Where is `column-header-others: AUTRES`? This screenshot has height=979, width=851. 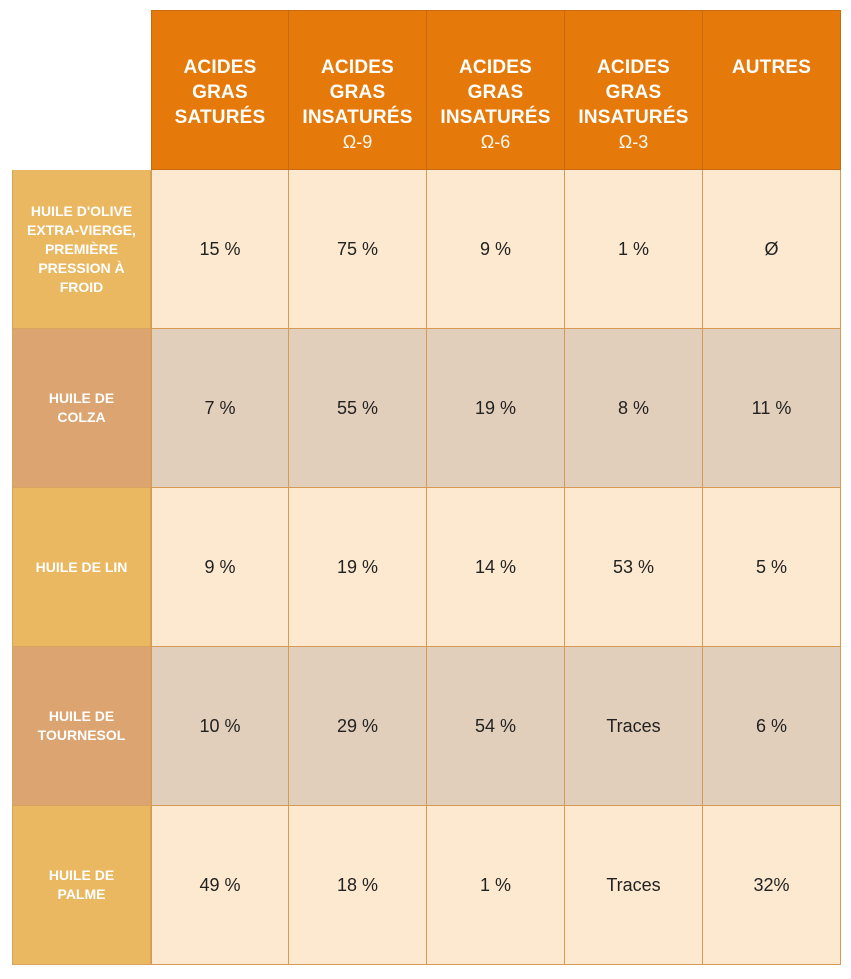 column-header-others: AUTRES is located at coordinates (772, 90).